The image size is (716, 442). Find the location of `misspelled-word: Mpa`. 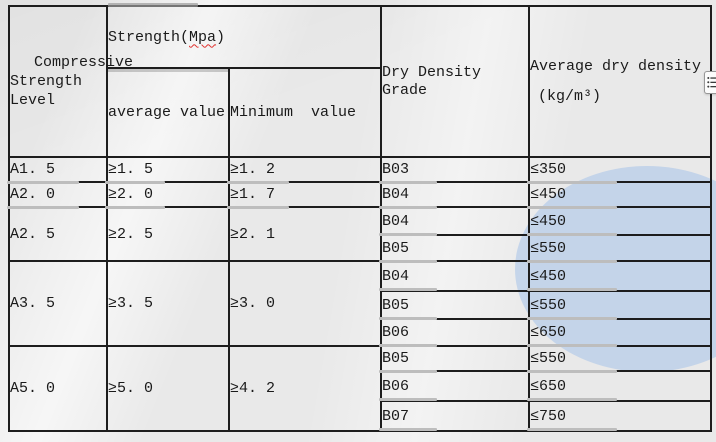

misspelled-word: Mpa is located at coordinates (203, 37).